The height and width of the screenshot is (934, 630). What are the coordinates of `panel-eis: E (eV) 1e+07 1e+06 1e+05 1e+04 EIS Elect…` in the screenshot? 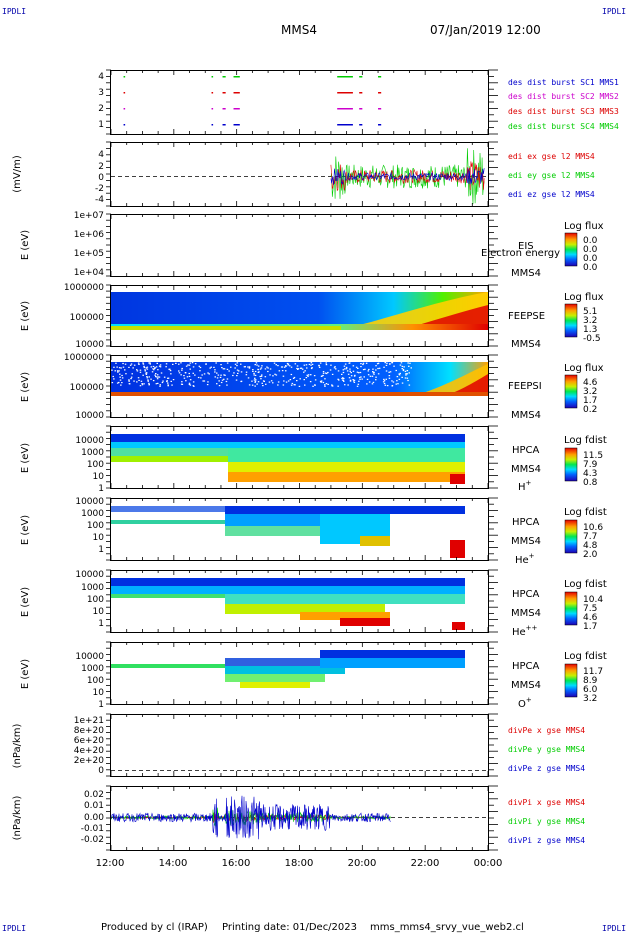 It's located at (312, 245).